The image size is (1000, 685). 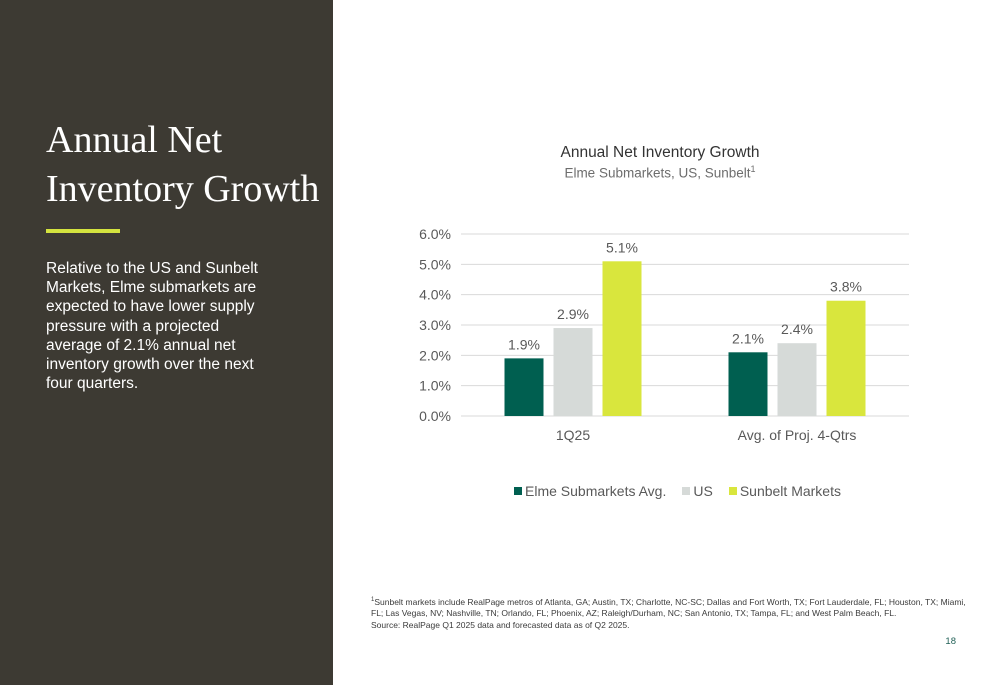 I want to click on data-label: 2.1%, so click(x=748, y=338).